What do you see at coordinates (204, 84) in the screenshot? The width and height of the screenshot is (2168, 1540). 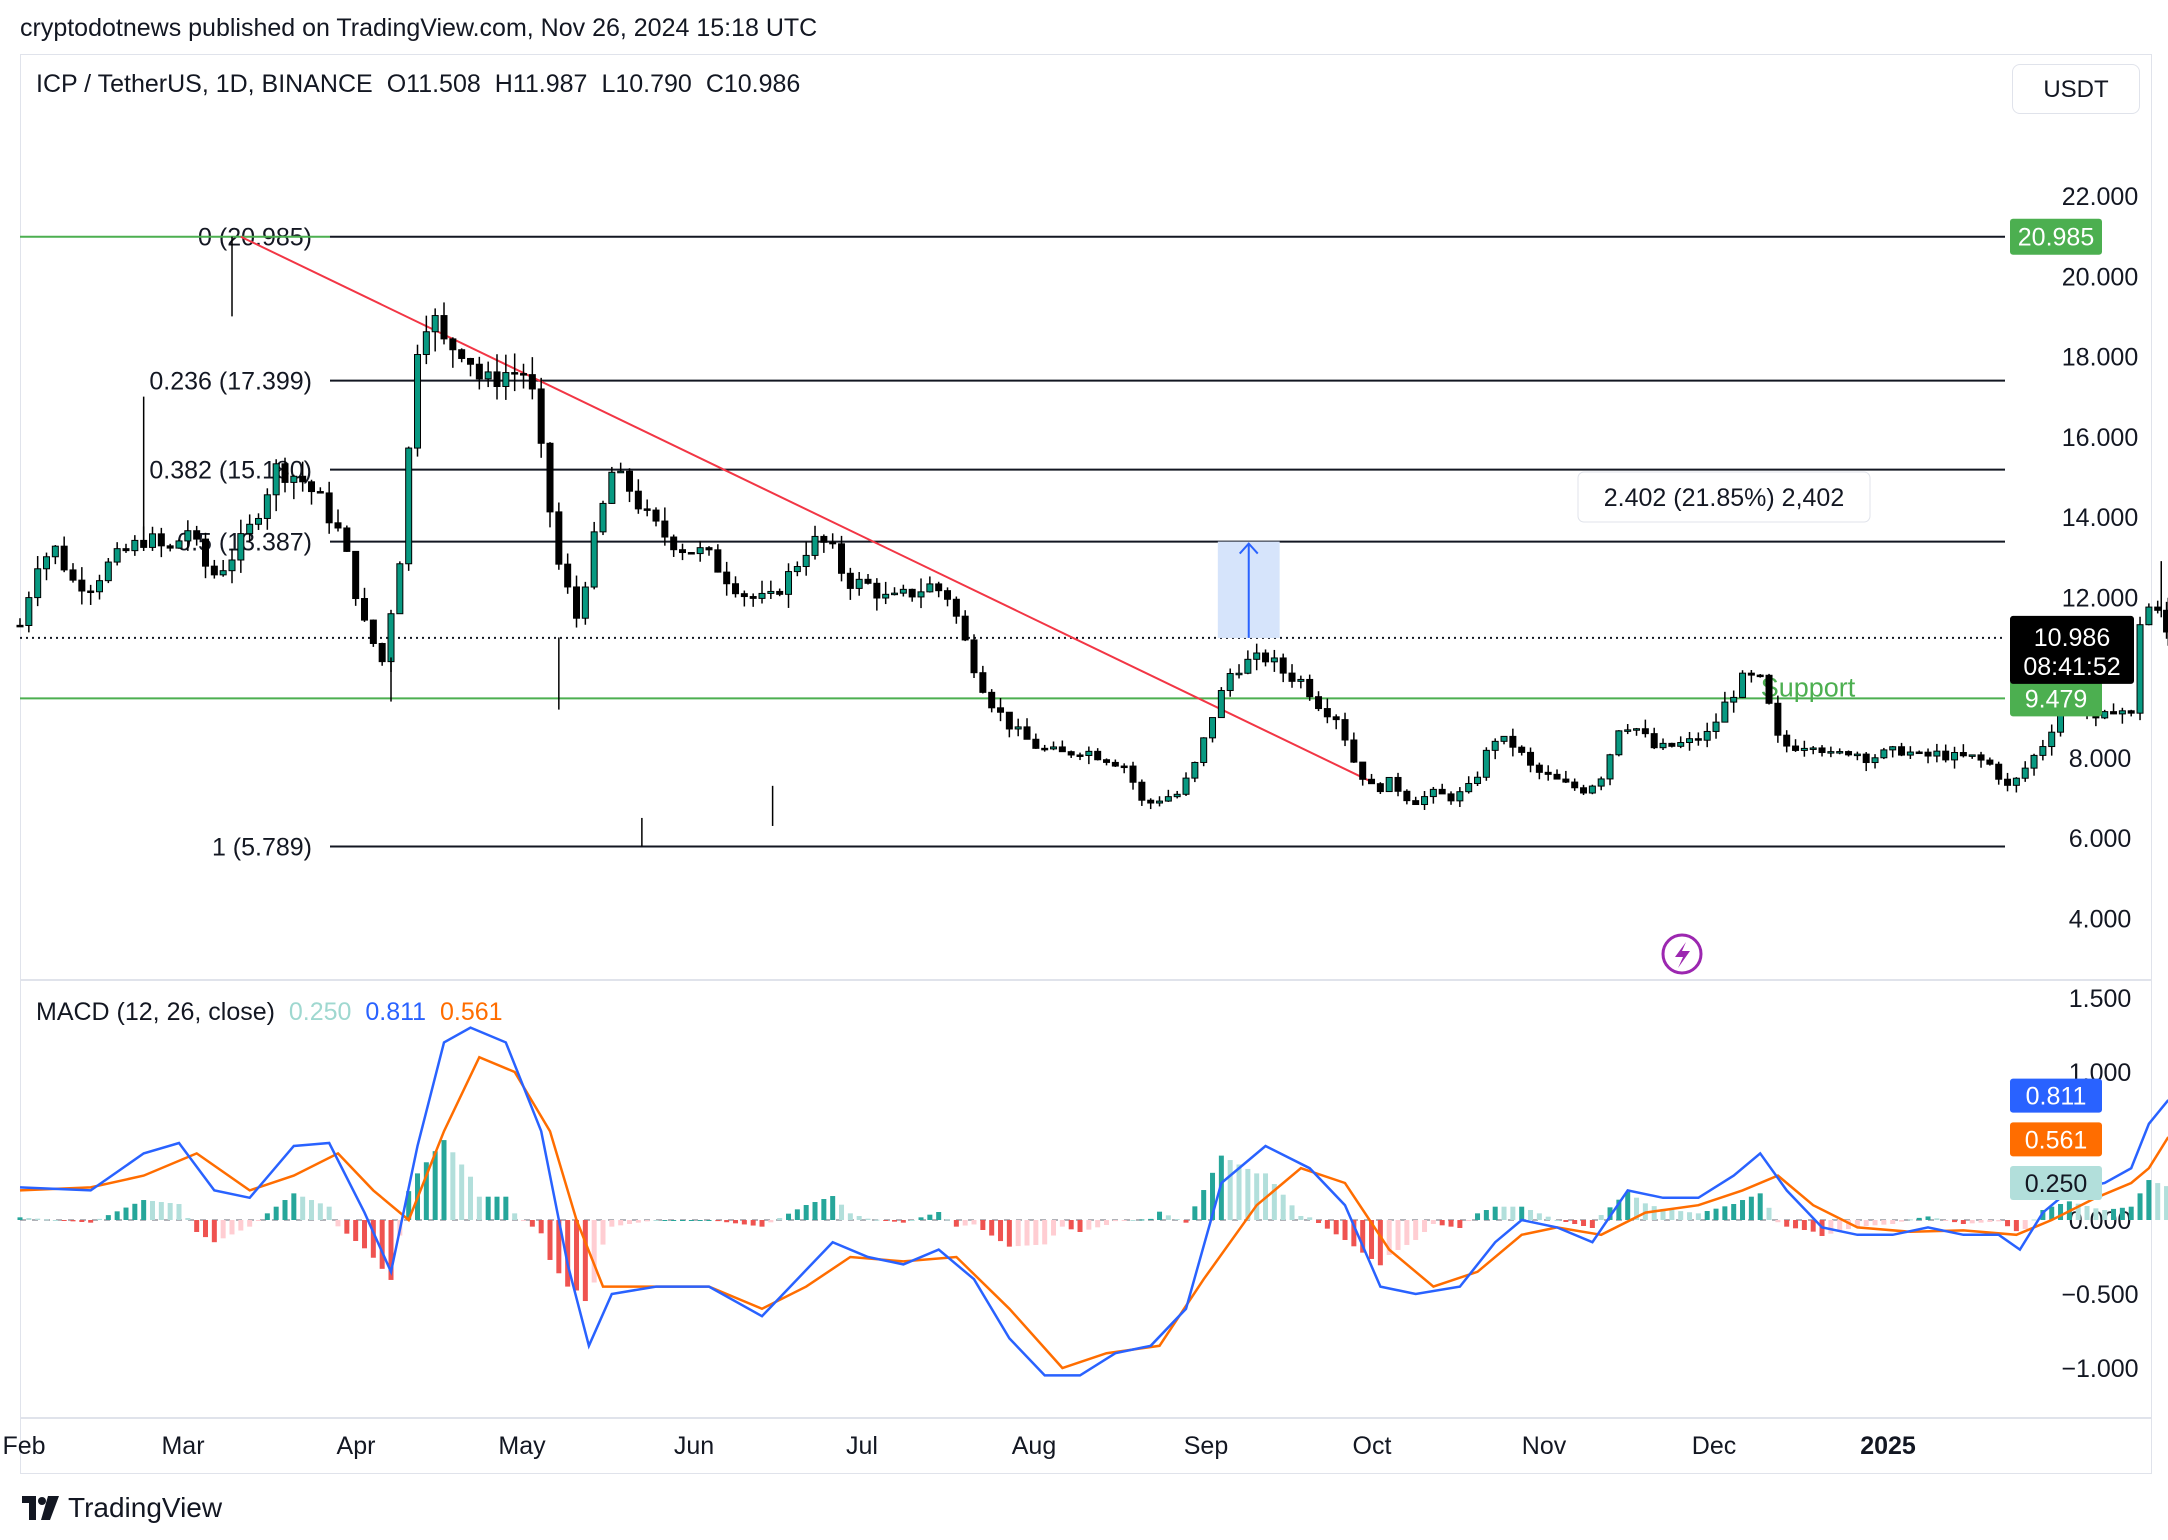 I see `symbol-label: ICP / TetherUS, 1D, BINANCE` at bounding box center [204, 84].